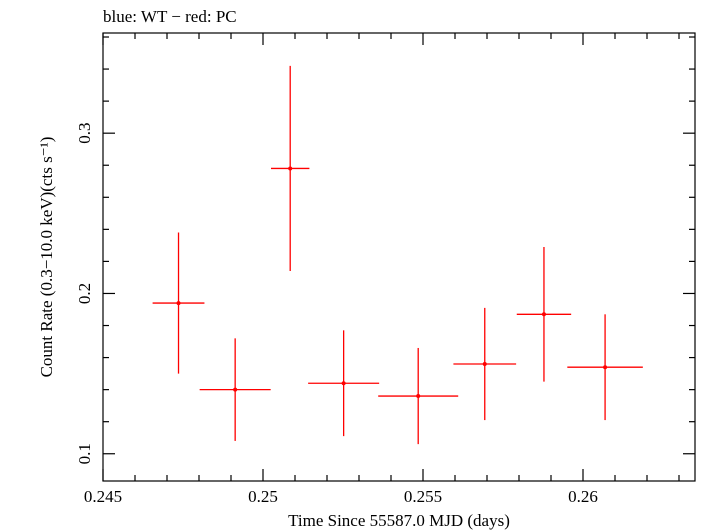  I want to click on x-tick-label: 0.255, so click(423, 496).